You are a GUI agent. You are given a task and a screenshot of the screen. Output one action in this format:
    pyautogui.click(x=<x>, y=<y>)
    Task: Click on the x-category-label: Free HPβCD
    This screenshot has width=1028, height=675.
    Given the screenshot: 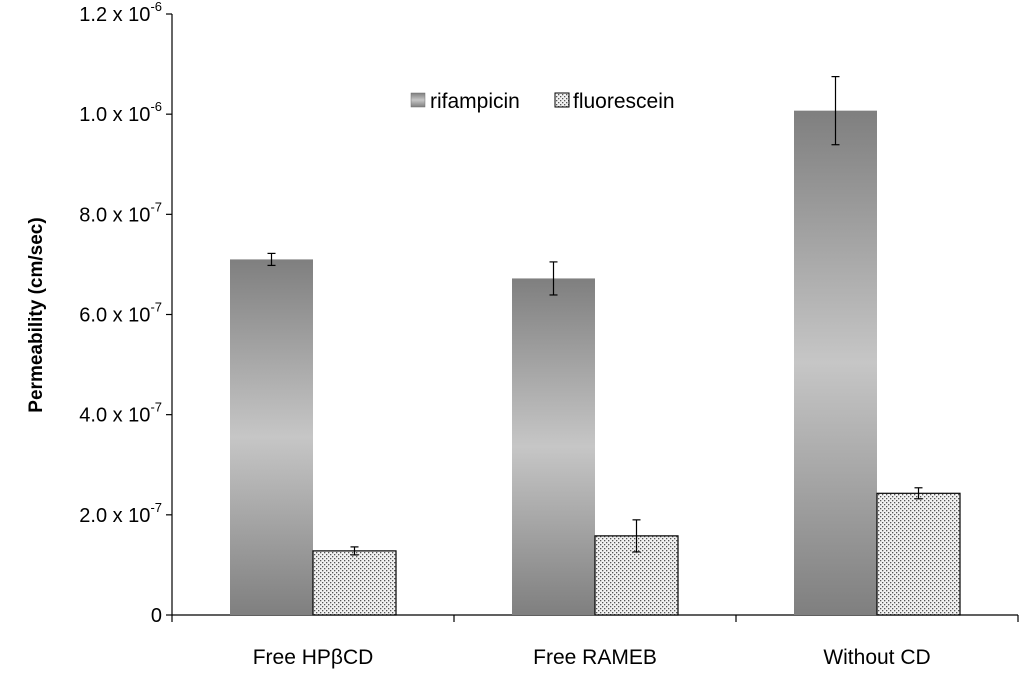 What is the action you would take?
    pyautogui.click(x=313, y=657)
    